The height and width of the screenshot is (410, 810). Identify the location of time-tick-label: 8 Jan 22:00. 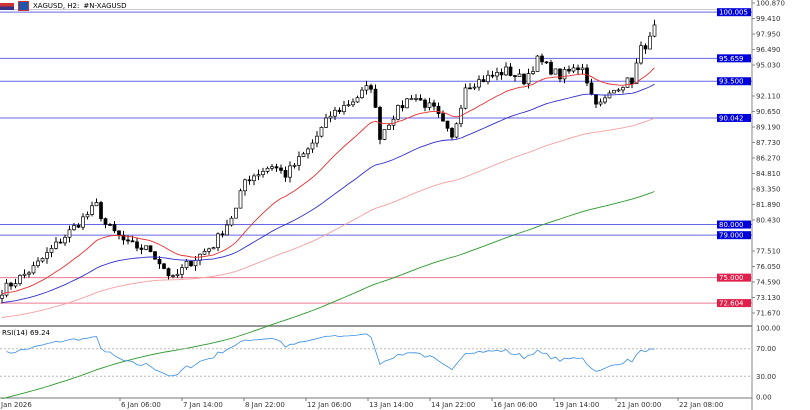
(265, 405).